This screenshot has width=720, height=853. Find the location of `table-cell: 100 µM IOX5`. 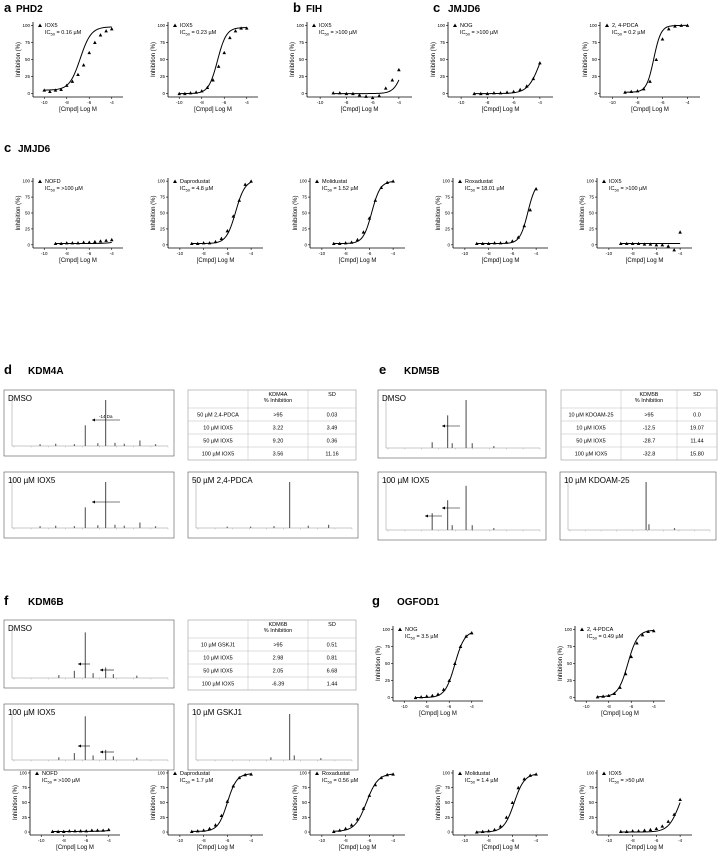

table-cell: 100 µM IOX5 is located at coordinates (591, 455).